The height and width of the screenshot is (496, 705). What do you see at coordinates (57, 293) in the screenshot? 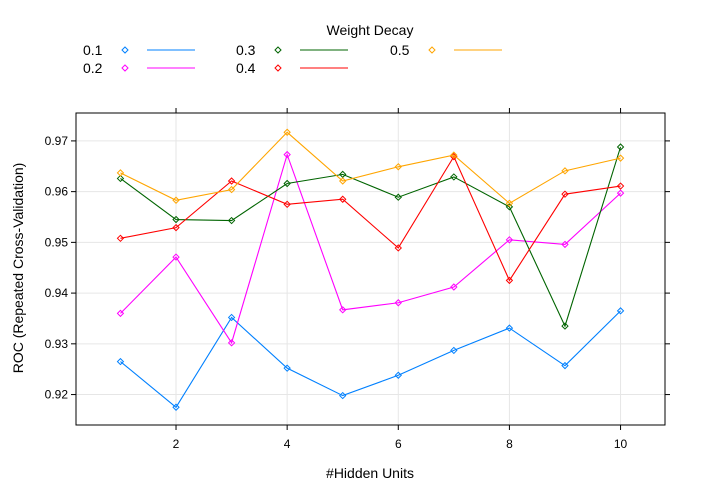
I see `y-tick-label: 0.94` at bounding box center [57, 293].